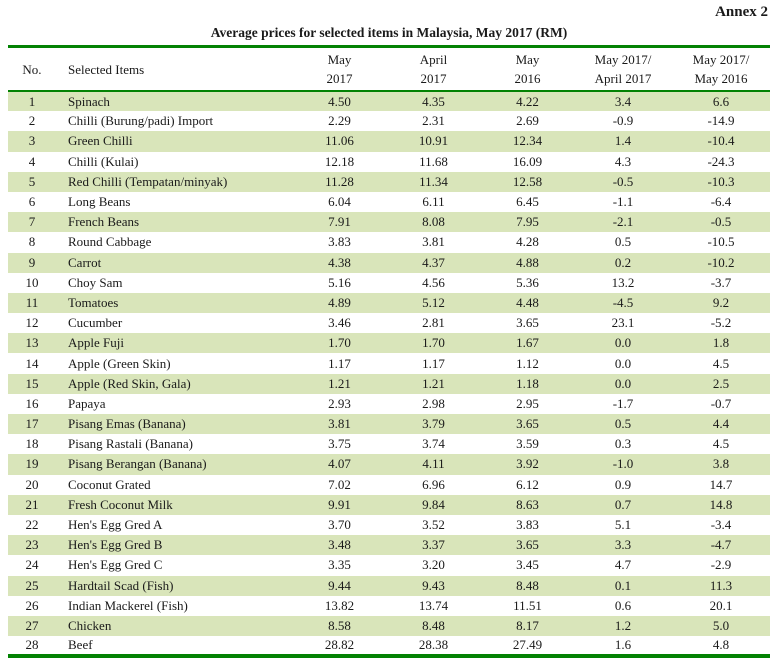  Describe the element at coordinates (32, 383) in the screenshot. I see `cell-no: 15` at that location.